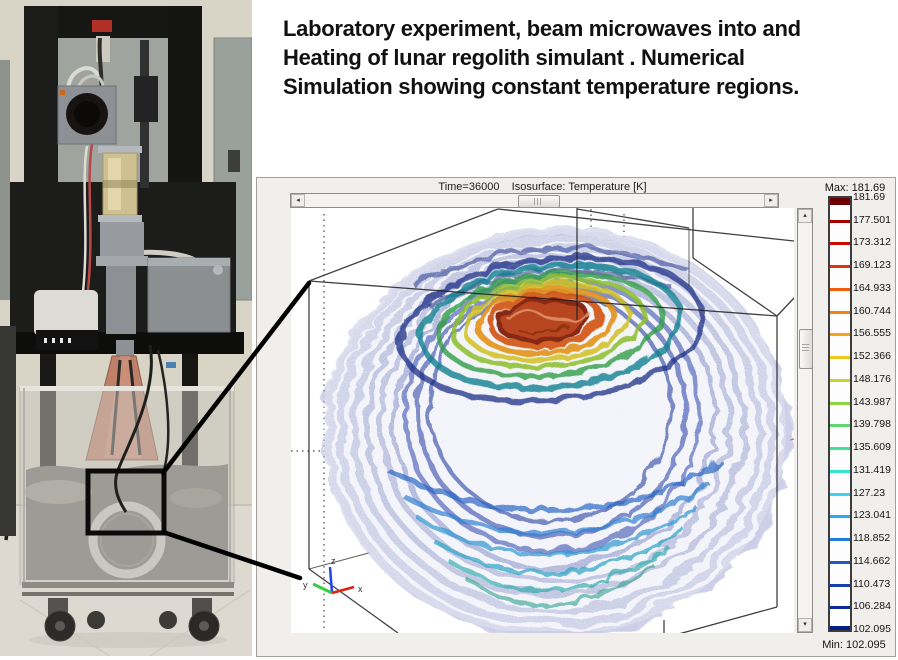 Image resolution: width=898 pixels, height=660 pixels. What do you see at coordinates (121, 300) in the screenshot?
I see `photo-assembly-tube` at bounding box center [121, 300].